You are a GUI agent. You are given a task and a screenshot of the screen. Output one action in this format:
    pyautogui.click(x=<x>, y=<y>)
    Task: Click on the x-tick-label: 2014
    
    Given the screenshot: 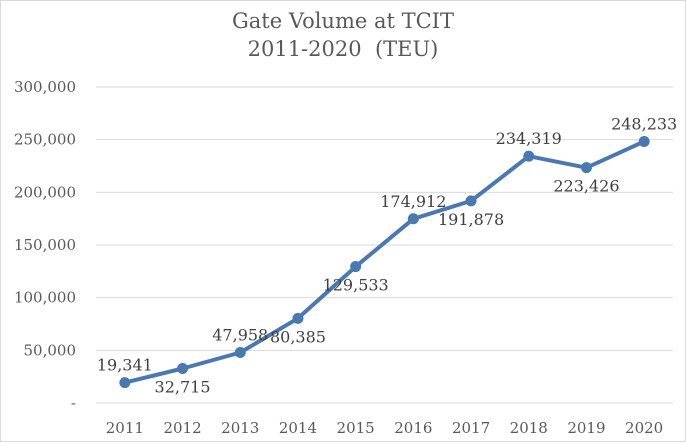 What is the action you would take?
    pyautogui.click(x=298, y=428)
    